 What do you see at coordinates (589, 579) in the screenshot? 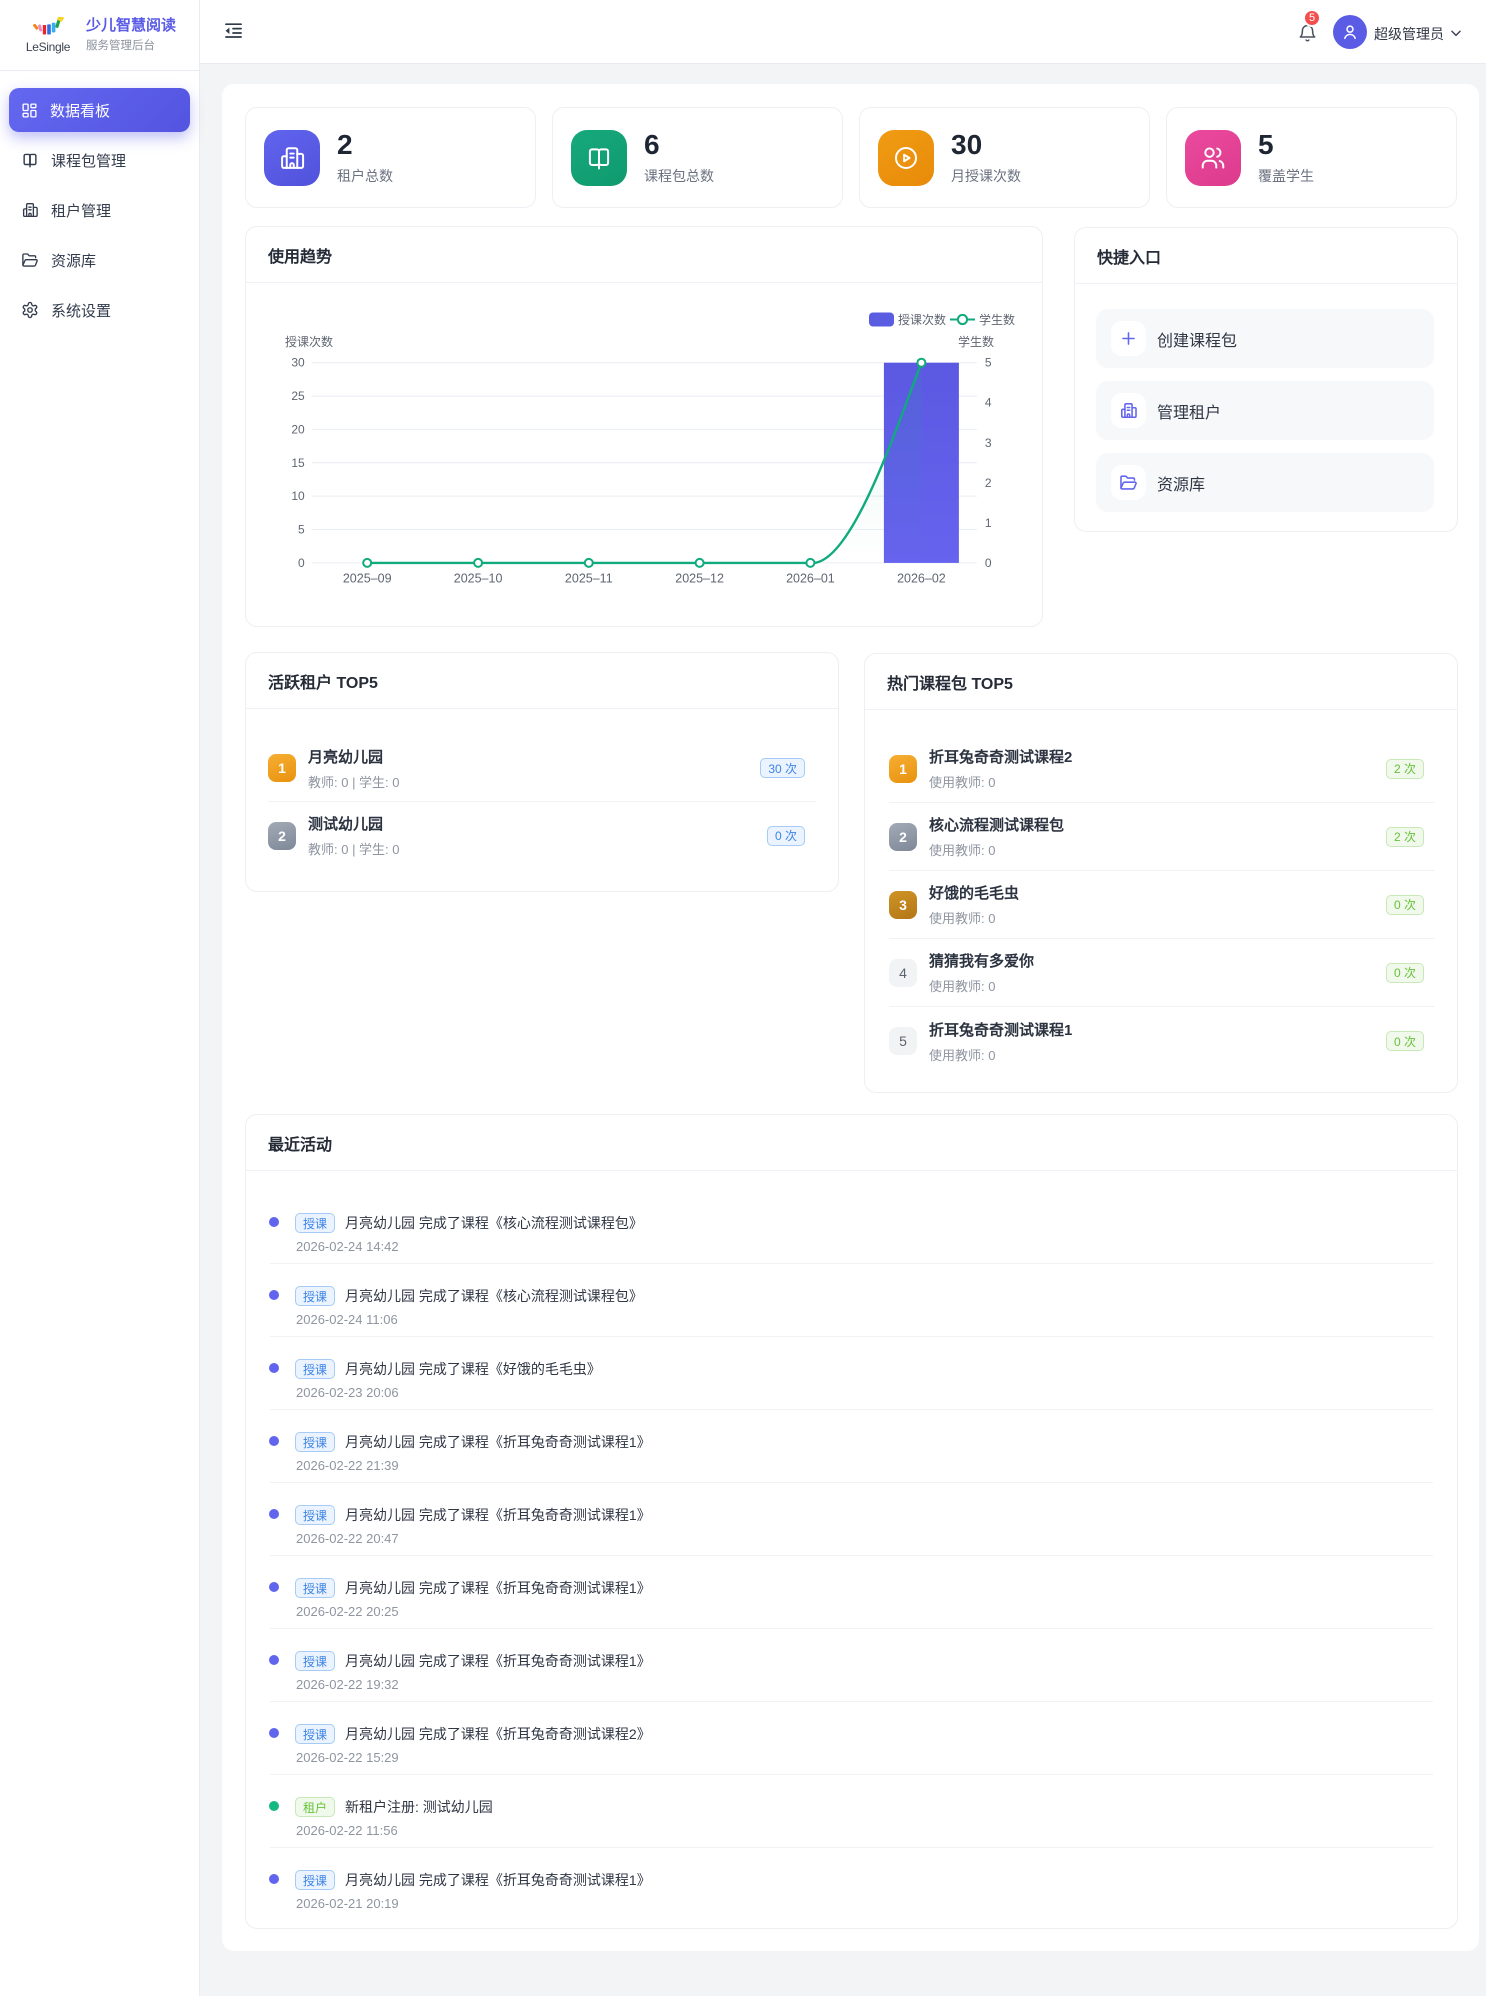
I see `svg-text: 2025–11` at bounding box center [589, 579].